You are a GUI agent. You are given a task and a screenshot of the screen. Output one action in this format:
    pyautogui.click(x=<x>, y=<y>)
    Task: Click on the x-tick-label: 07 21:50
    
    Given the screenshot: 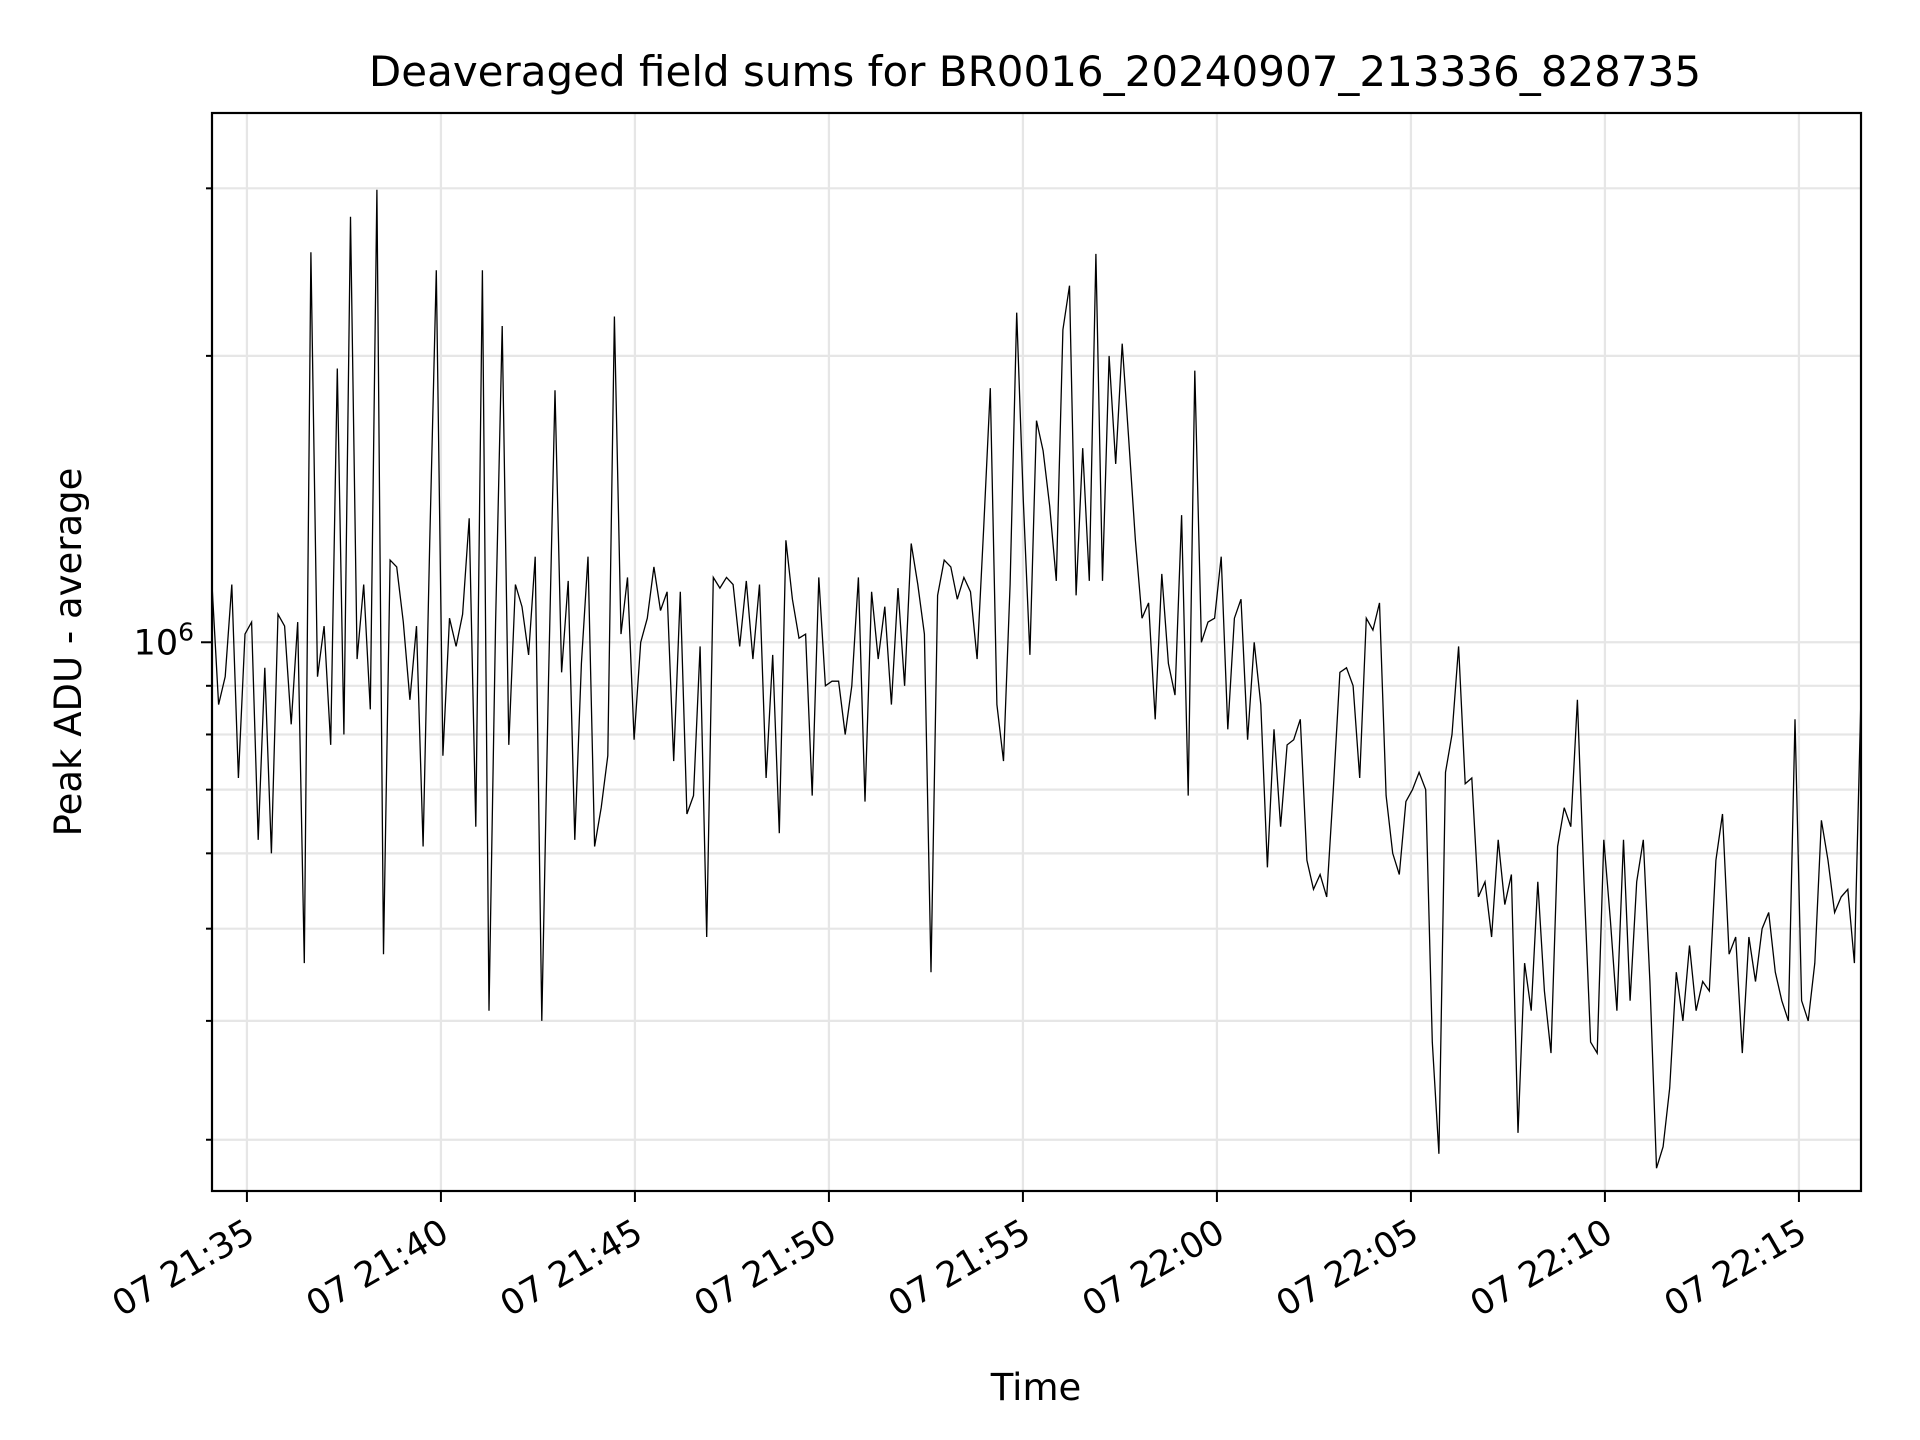 What is the action you would take?
    pyautogui.click(x=766, y=1268)
    